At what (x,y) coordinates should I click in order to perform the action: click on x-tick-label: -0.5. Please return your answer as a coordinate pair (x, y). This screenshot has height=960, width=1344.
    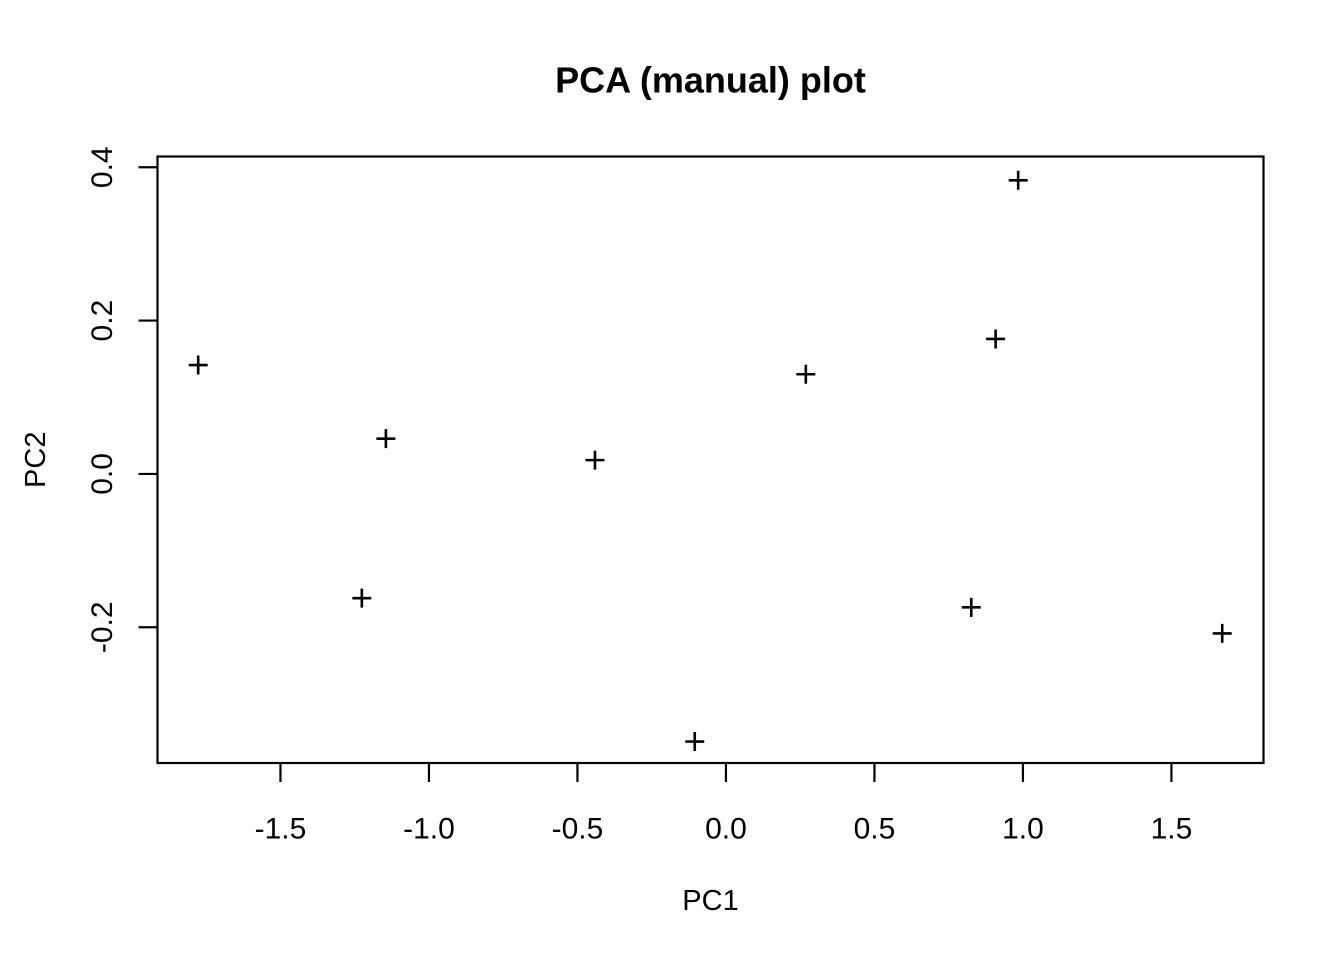
    Looking at the image, I should click on (578, 829).